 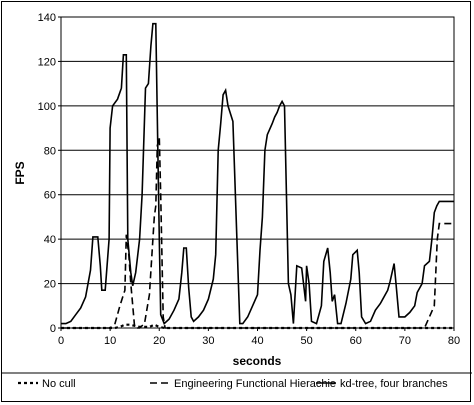 I want to click on x-tick-label: 40, so click(x=257, y=341).